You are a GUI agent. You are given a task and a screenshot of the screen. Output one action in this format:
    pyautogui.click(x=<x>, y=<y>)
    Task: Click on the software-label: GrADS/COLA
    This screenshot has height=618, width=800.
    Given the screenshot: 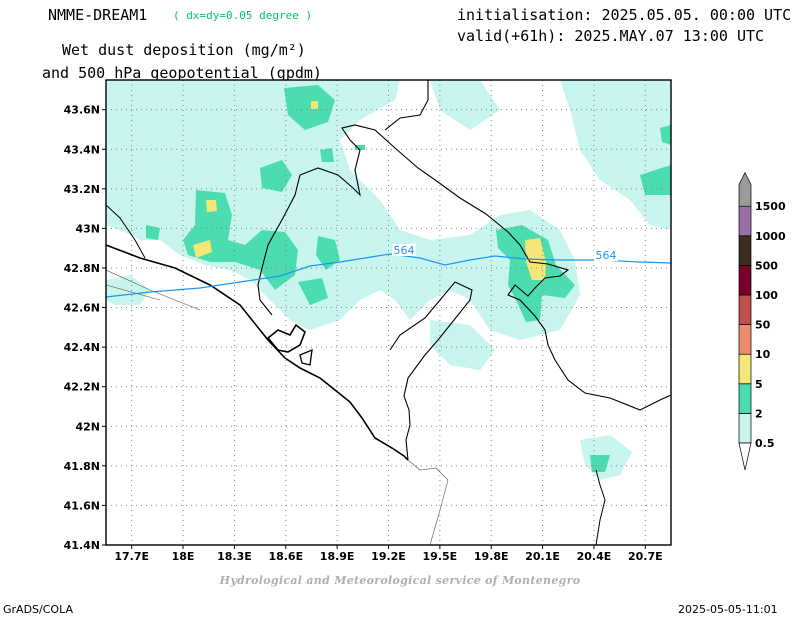 What is the action you would take?
    pyautogui.click(x=38, y=609)
    